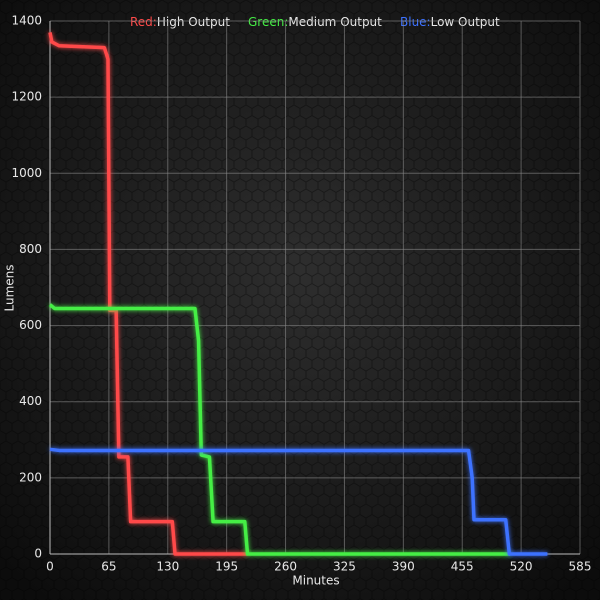  Describe the element at coordinates (30, 325) in the screenshot. I see `y-tick-label: 600` at that location.